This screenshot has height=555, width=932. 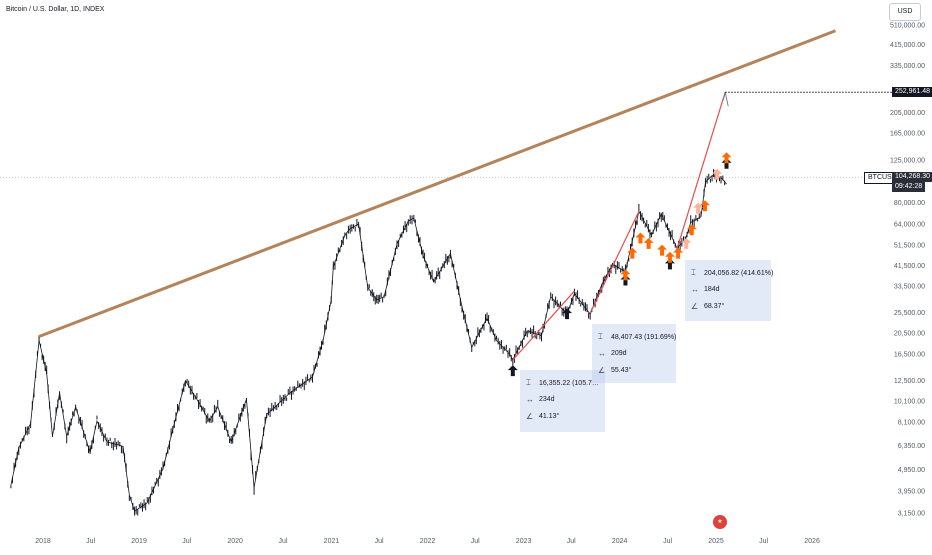 I want to click on measurement-box: ⌶ 16,355.22 (105.7… ↔ 234d ∠ 41.13°, so click(x=562, y=401).